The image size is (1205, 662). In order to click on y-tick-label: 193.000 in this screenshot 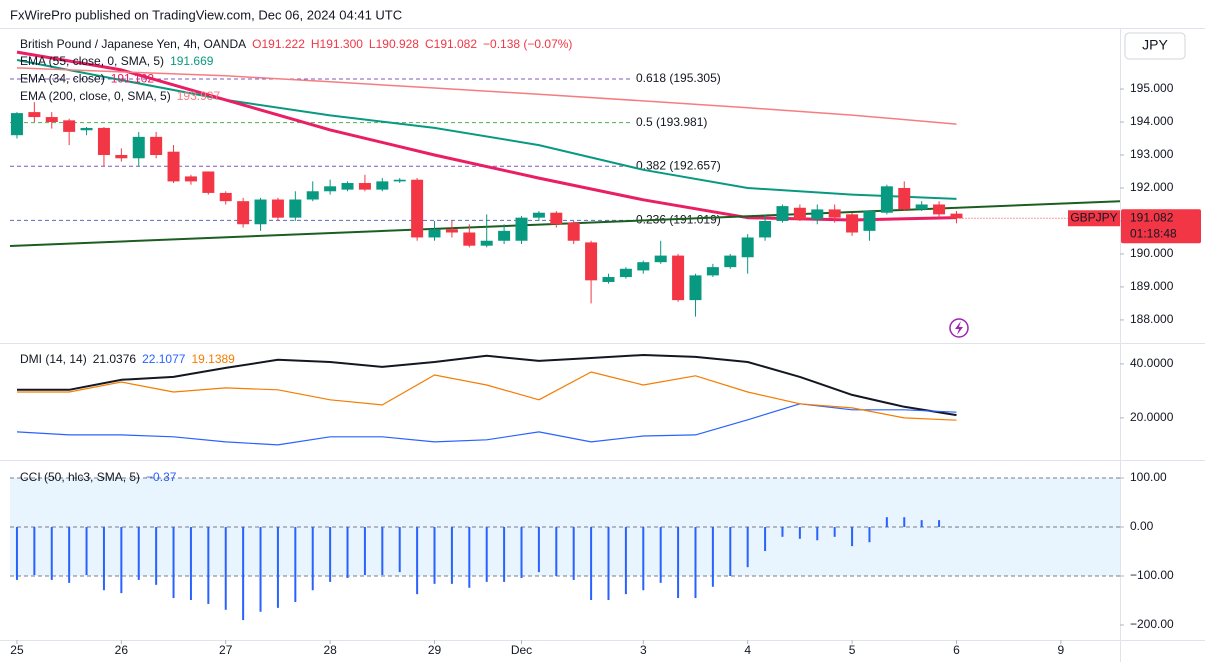, I will do `click(1152, 154)`.